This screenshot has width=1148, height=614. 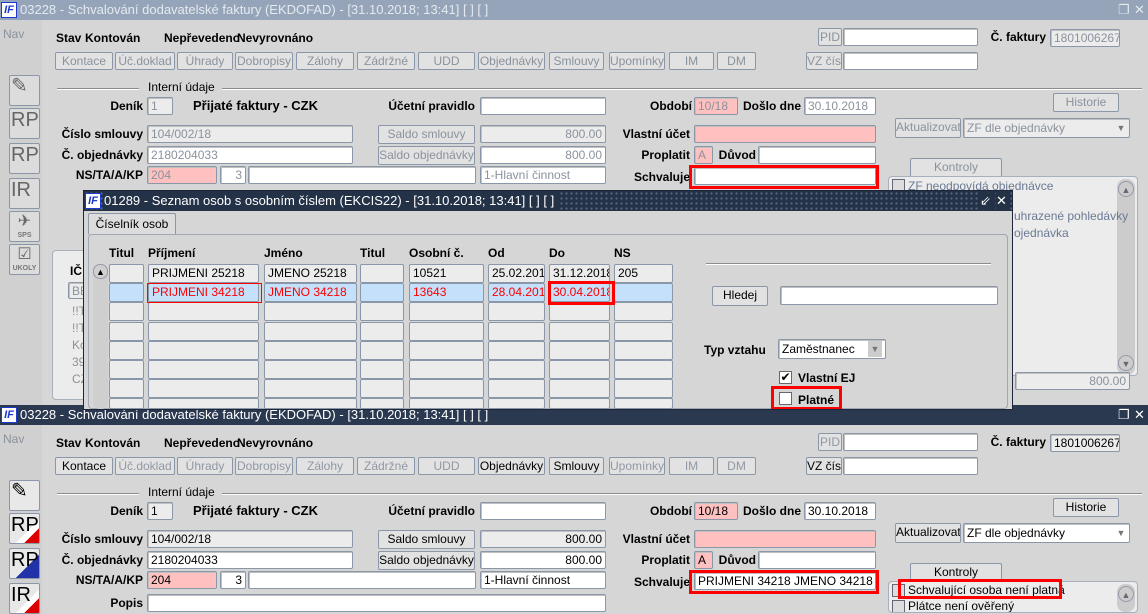 I want to click on button-im: IM, so click(x=691, y=61).